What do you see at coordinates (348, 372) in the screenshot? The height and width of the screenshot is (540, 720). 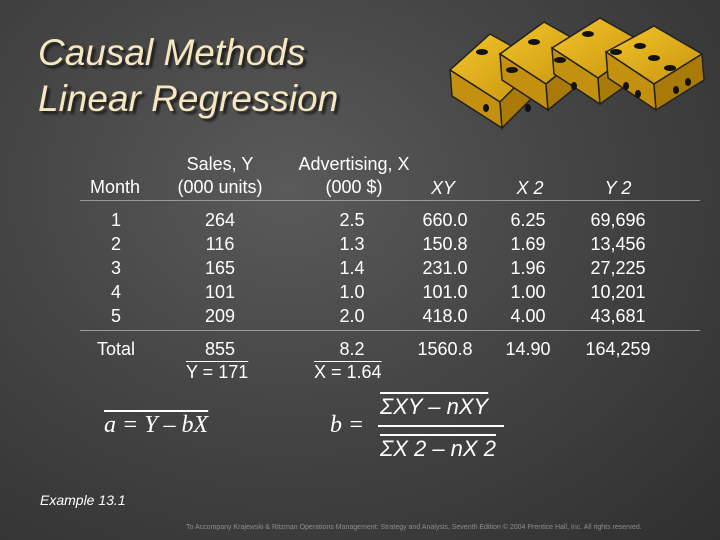 I see `mean-x: X = 1.64` at bounding box center [348, 372].